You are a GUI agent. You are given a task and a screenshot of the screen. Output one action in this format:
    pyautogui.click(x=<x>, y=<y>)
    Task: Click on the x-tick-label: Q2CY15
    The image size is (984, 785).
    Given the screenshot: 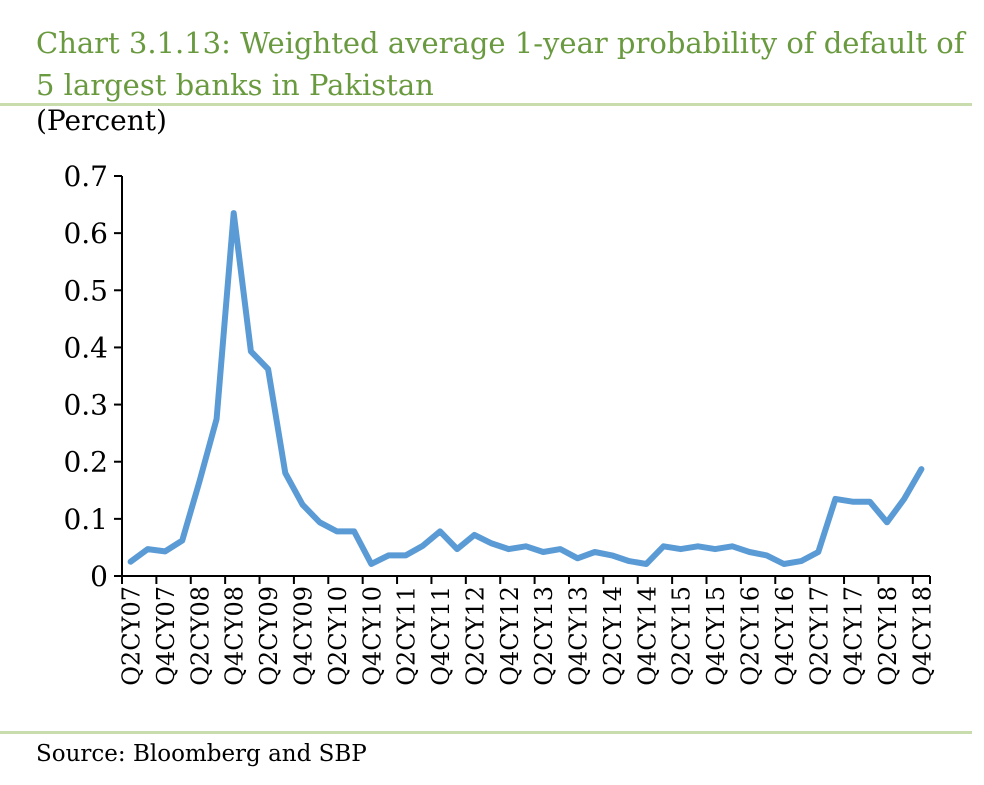 What is the action you would take?
    pyautogui.click(x=682, y=636)
    